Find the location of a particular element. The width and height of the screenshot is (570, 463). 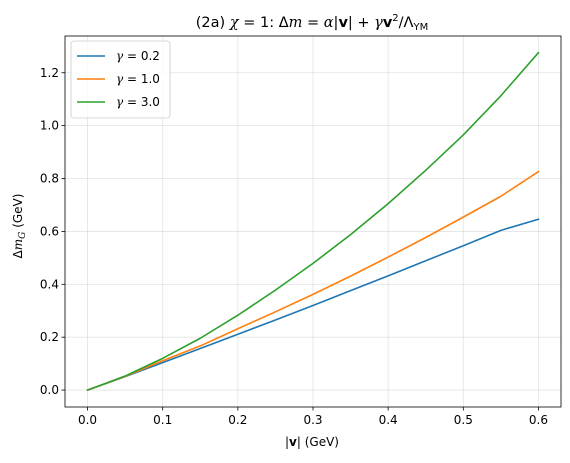

x-tick-label: 0.6 is located at coordinates (538, 420).